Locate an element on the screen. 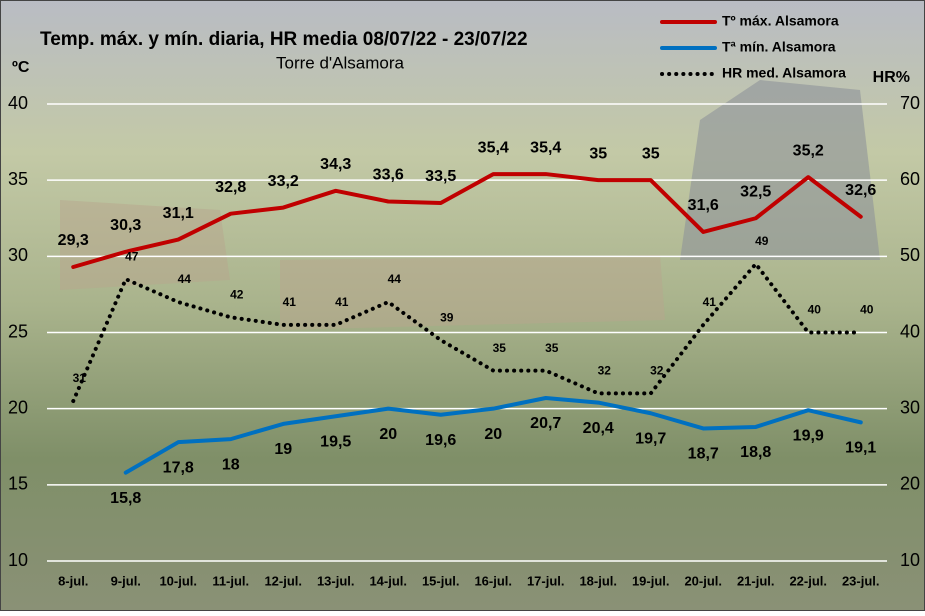 This screenshot has width=925, height=616. x-tick-label: 10-jul. is located at coordinates (178, 580).